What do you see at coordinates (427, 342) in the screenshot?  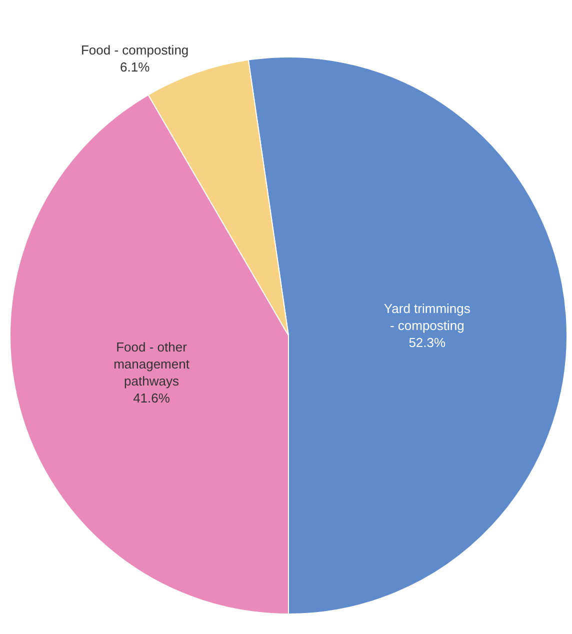 I see `data-label: 52.3%` at bounding box center [427, 342].